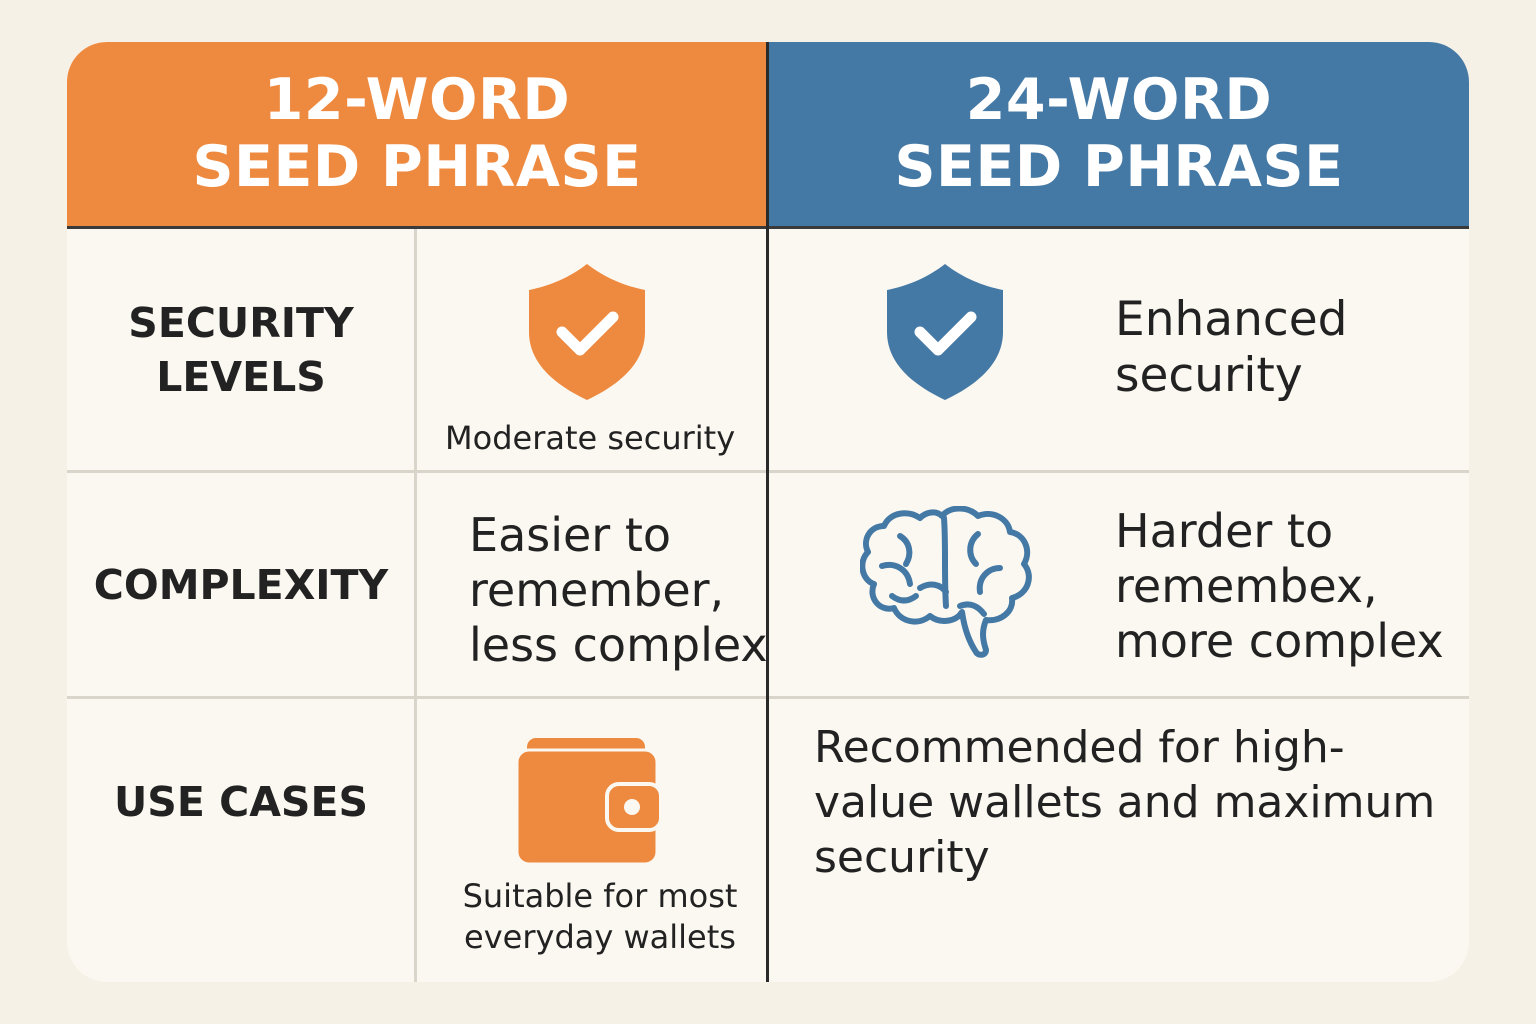 The height and width of the screenshot is (1024, 1536). I want to click on column-divider, so click(767, 512).